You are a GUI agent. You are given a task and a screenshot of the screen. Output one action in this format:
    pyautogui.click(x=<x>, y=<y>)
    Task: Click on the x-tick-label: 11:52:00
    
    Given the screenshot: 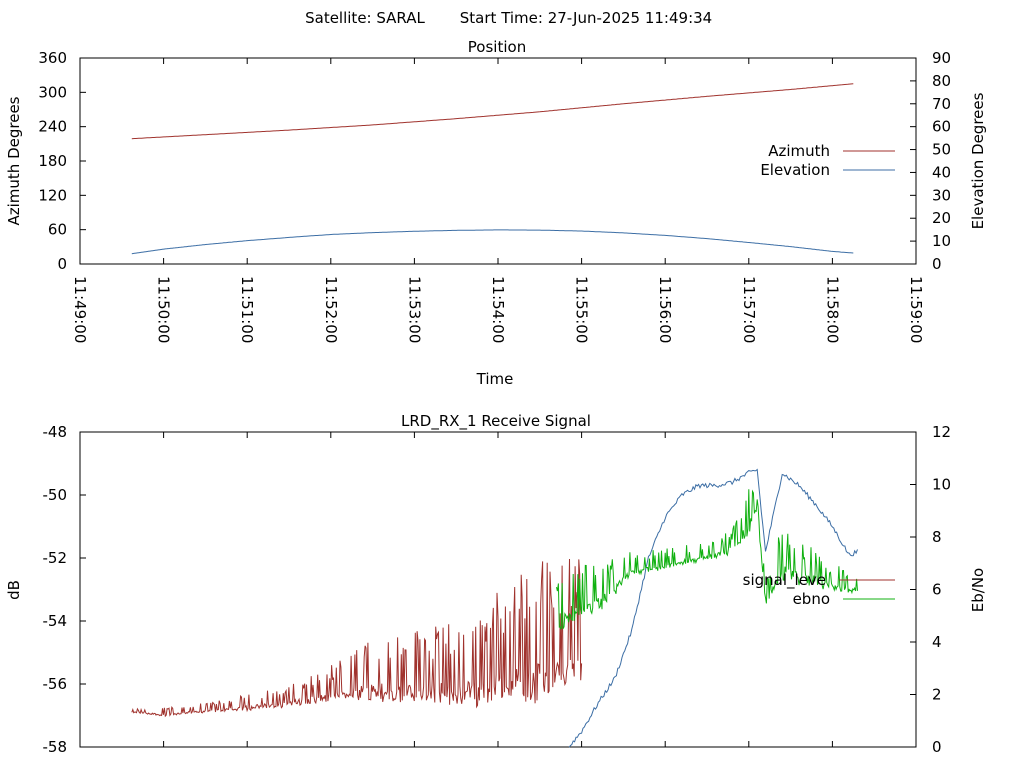 What is the action you would take?
    pyautogui.click(x=331, y=309)
    